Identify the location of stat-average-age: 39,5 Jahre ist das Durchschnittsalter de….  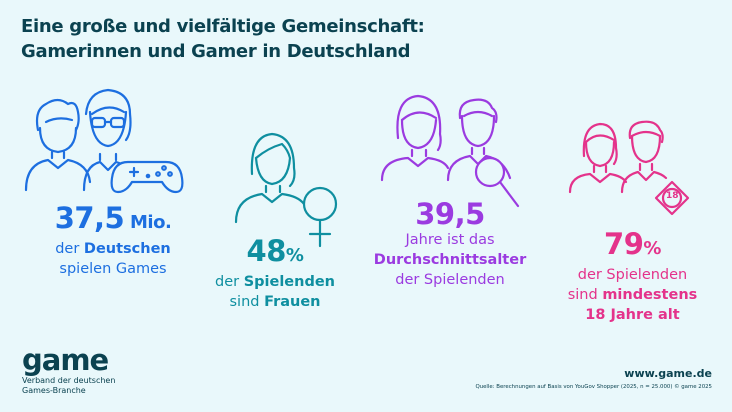
(450, 244).